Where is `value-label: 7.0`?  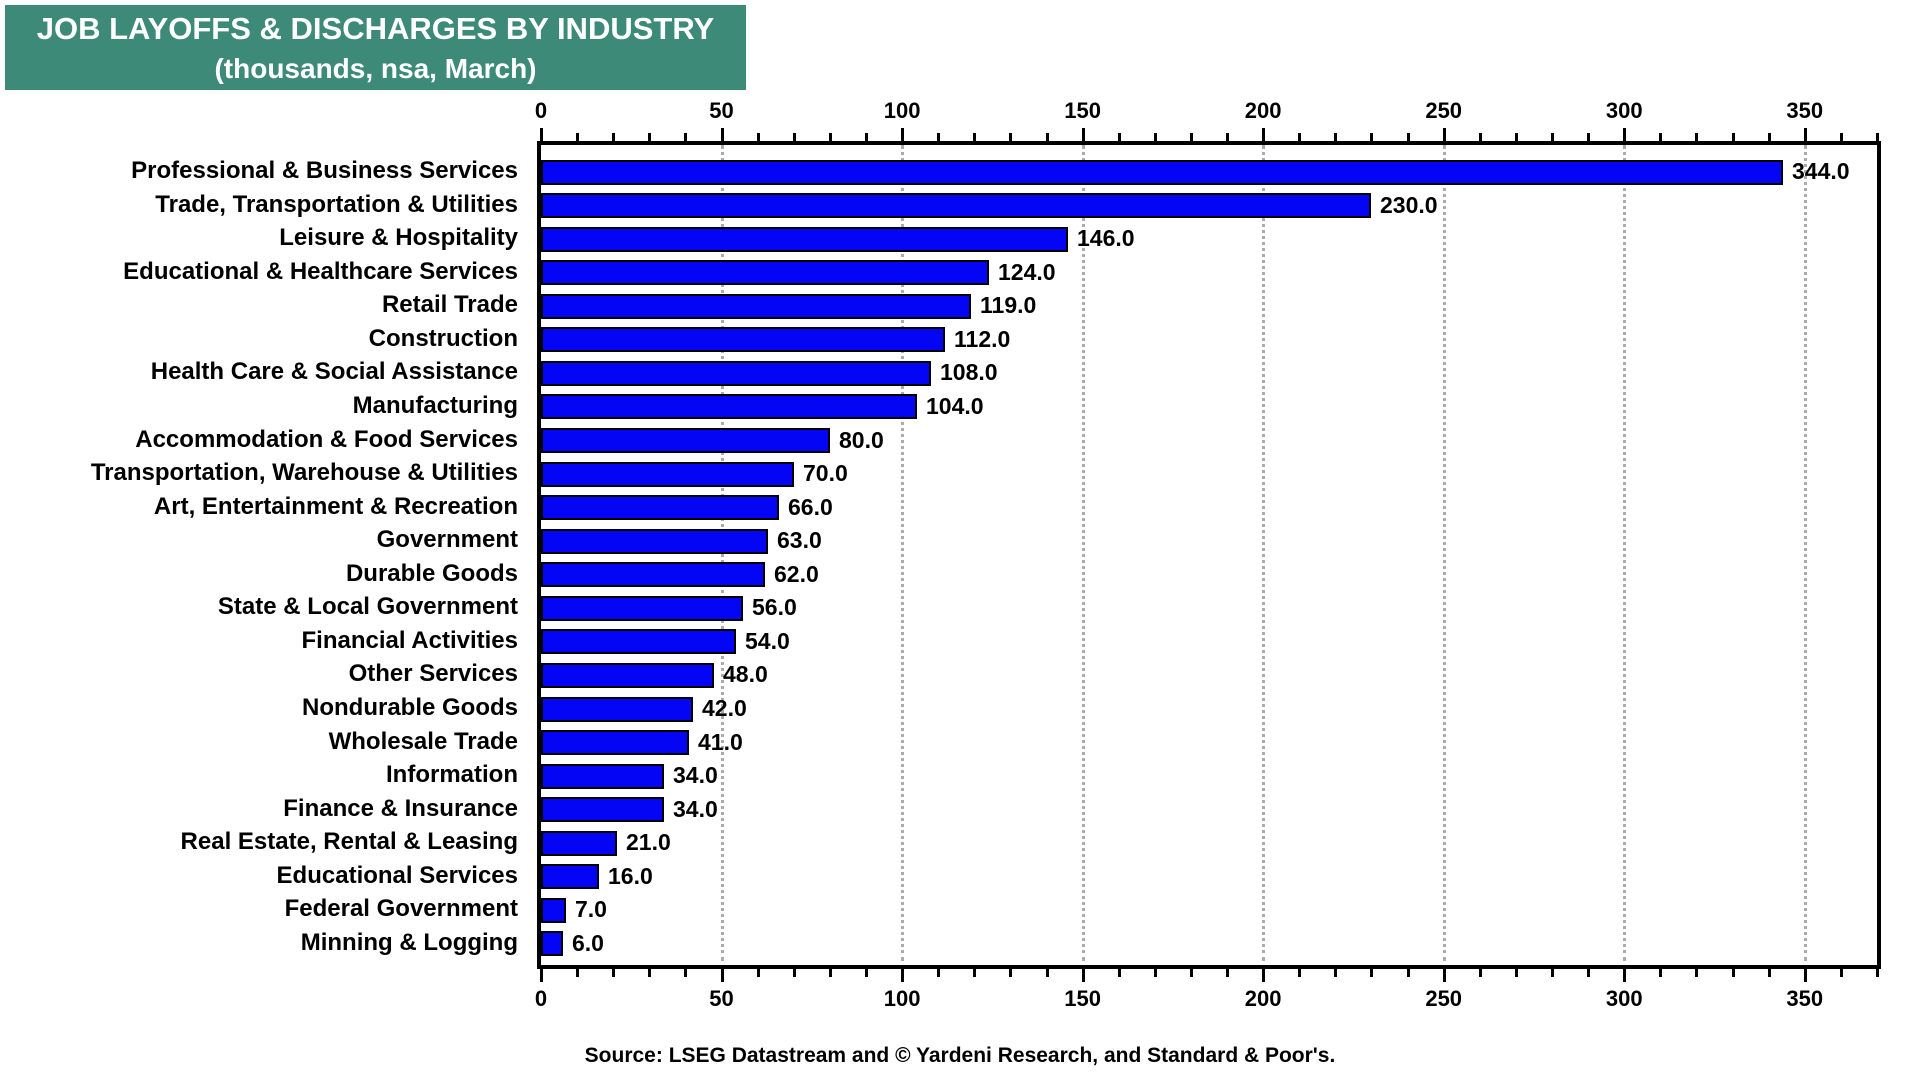
value-label: 7.0 is located at coordinates (591, 909).